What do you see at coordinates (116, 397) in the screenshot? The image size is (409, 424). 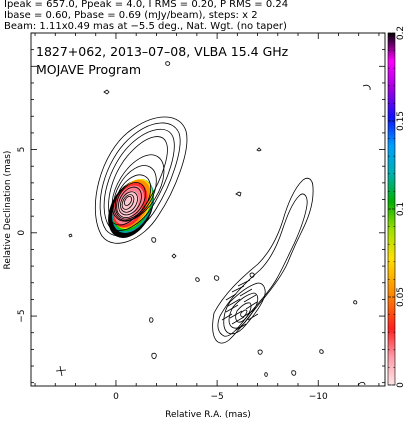 I see `x-tick-label: 0` at bounding box center [116, 397].